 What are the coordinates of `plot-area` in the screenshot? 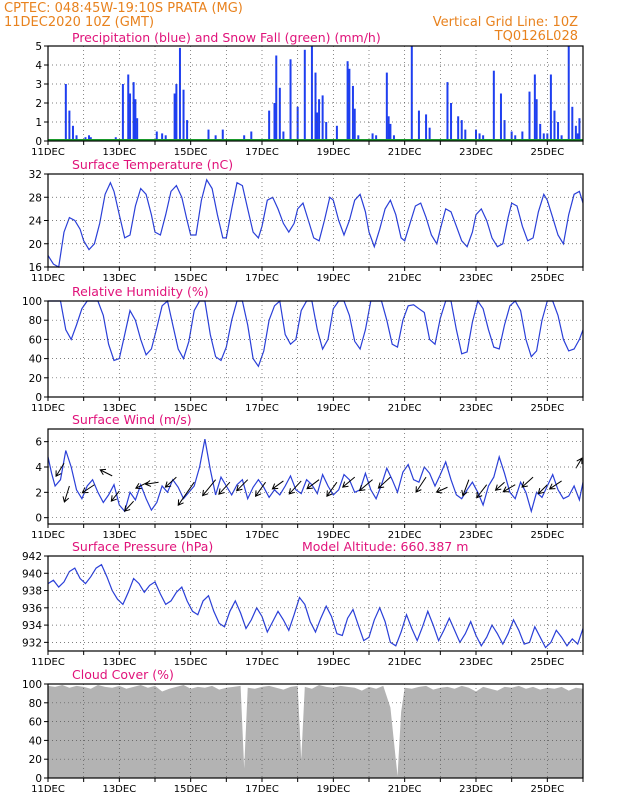 It's located at (315, 349).